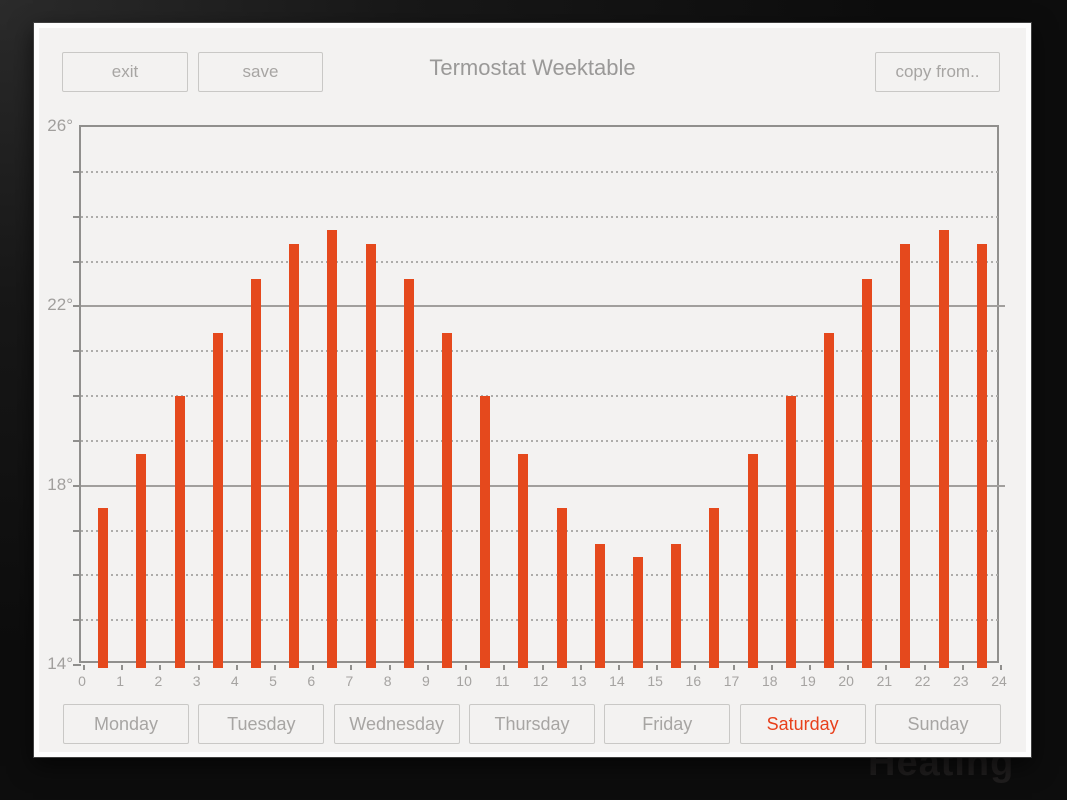  What do you see at coordinates (502, 681) in the screenshot?
I see `x-axis-label-11: 11` at bounding box center [502, 681].